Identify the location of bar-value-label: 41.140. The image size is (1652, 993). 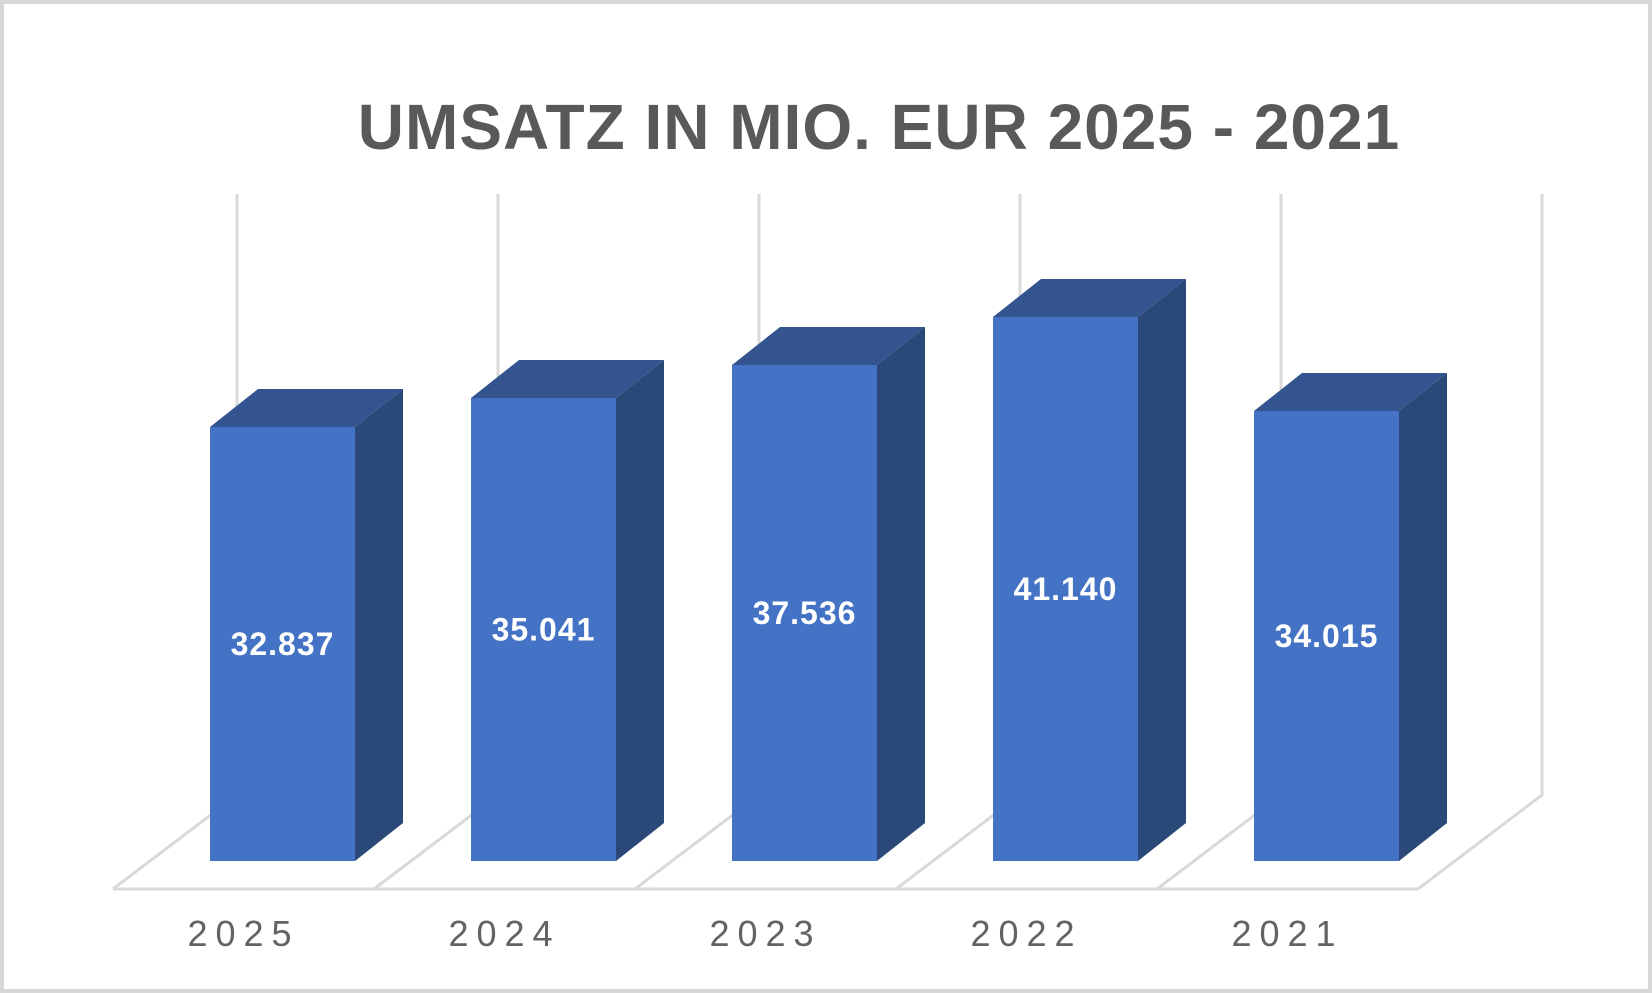
(1066, 589).